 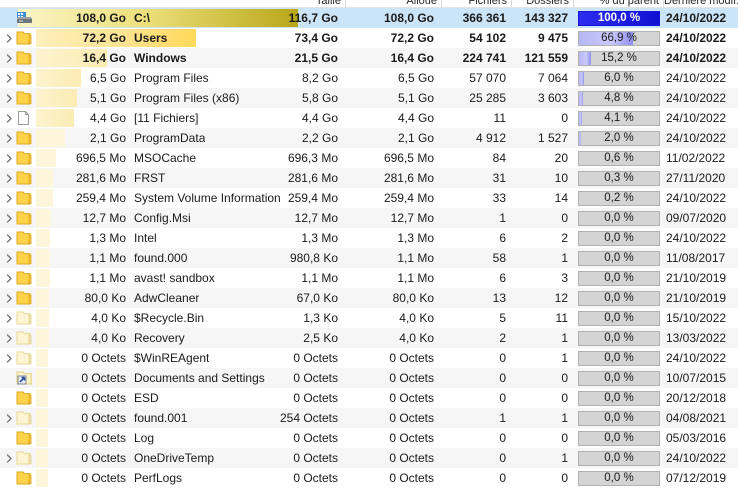 What do you see at coordinates (502, 438) in the screenshot?
I see `cell-files: 0` at bounding box center [502, 438].